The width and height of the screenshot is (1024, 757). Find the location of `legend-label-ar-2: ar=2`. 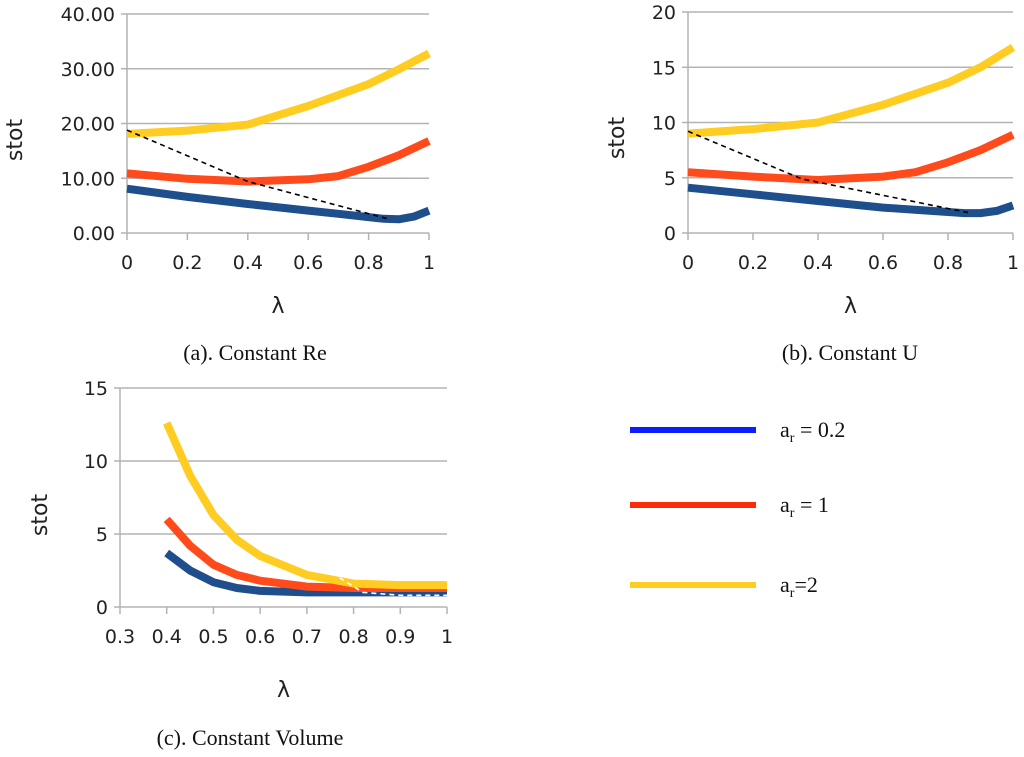

legend-label-ar-2: ar=2 is located at coordinates (799, 586).